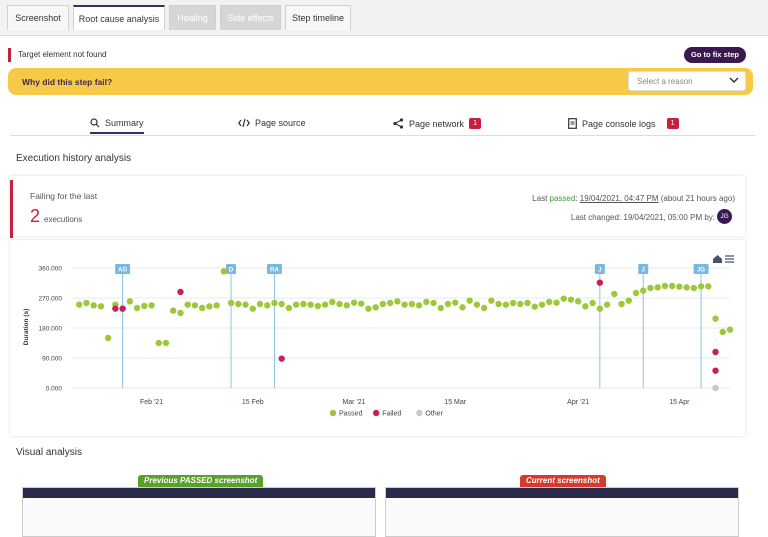  I want to click on subtab-page-network-label: Page network, so click(437, 123).